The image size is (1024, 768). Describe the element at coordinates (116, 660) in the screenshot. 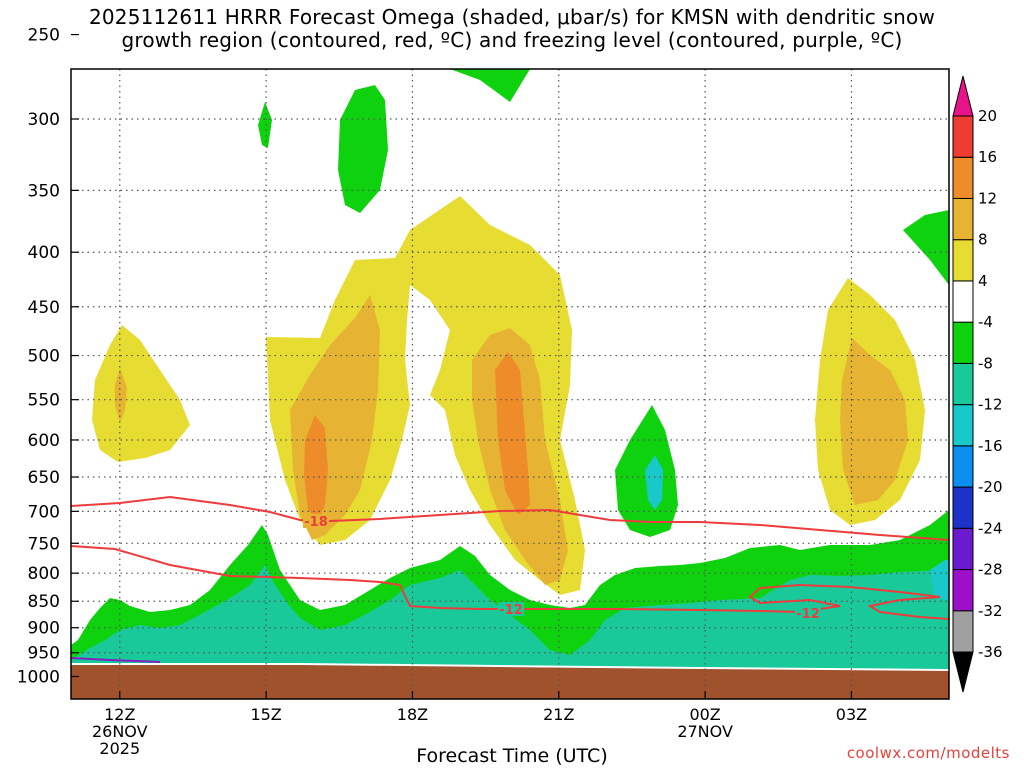

I see `contour-freezing` at that location.